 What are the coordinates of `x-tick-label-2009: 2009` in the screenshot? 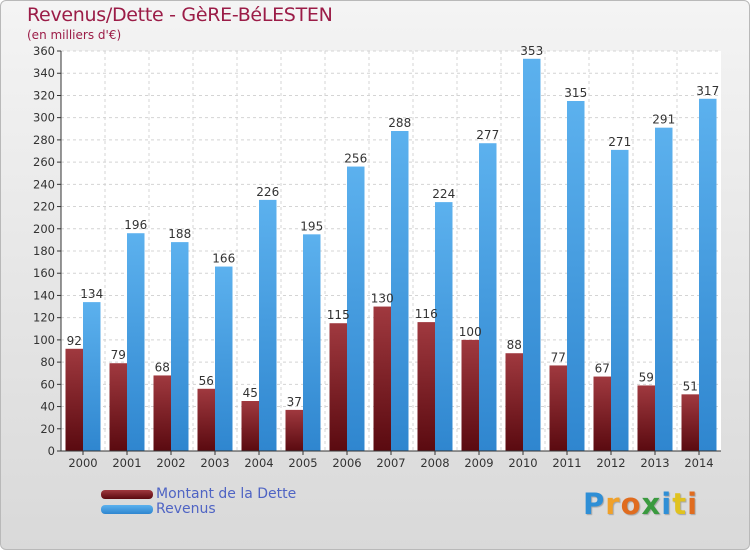 It's located at (478, 463).